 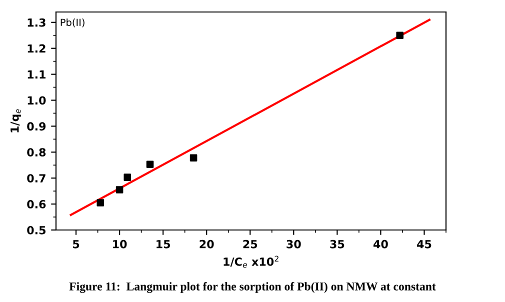 I want to click on y-tick-label: 0.9, so click(x=36, y=126).